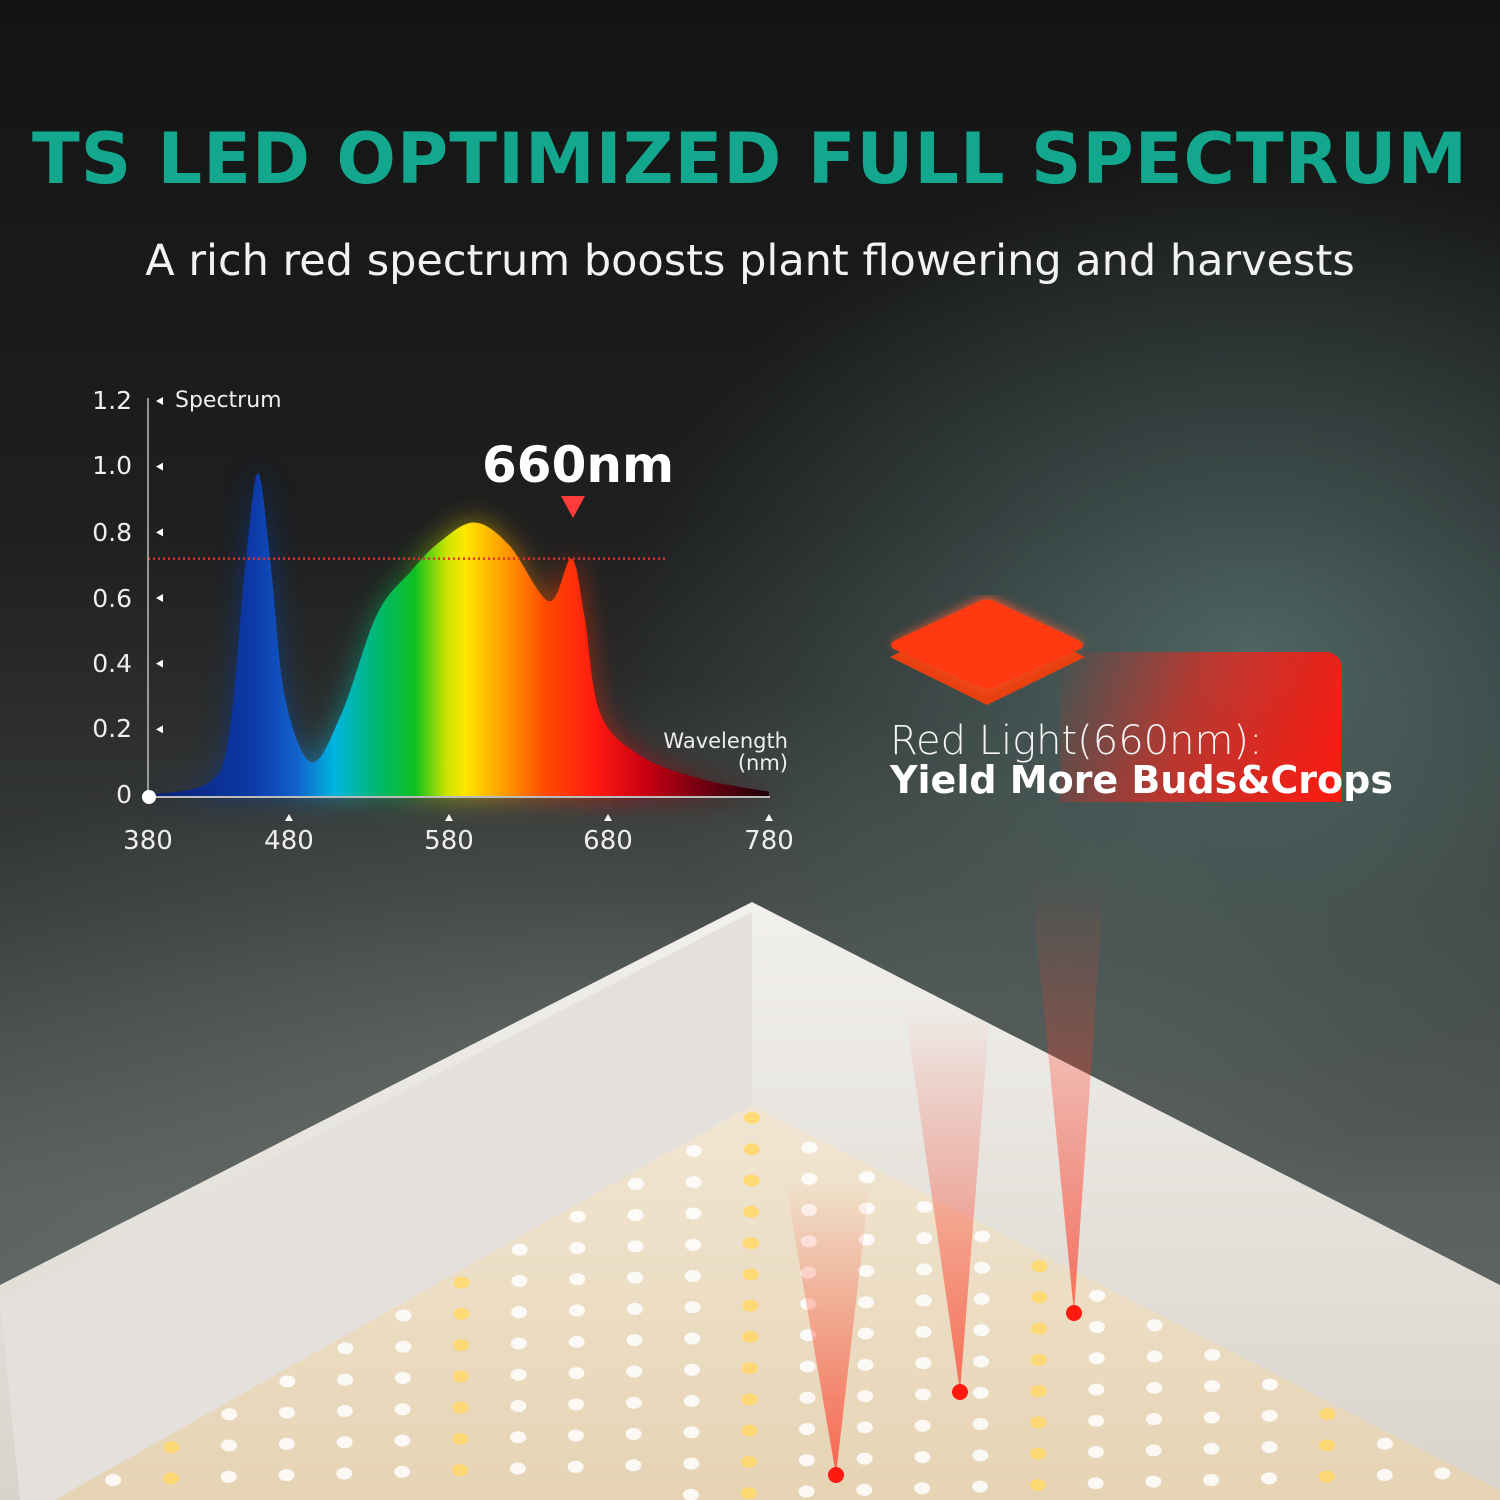  I want to click on x-tick-label: 780, so click(769, 841).